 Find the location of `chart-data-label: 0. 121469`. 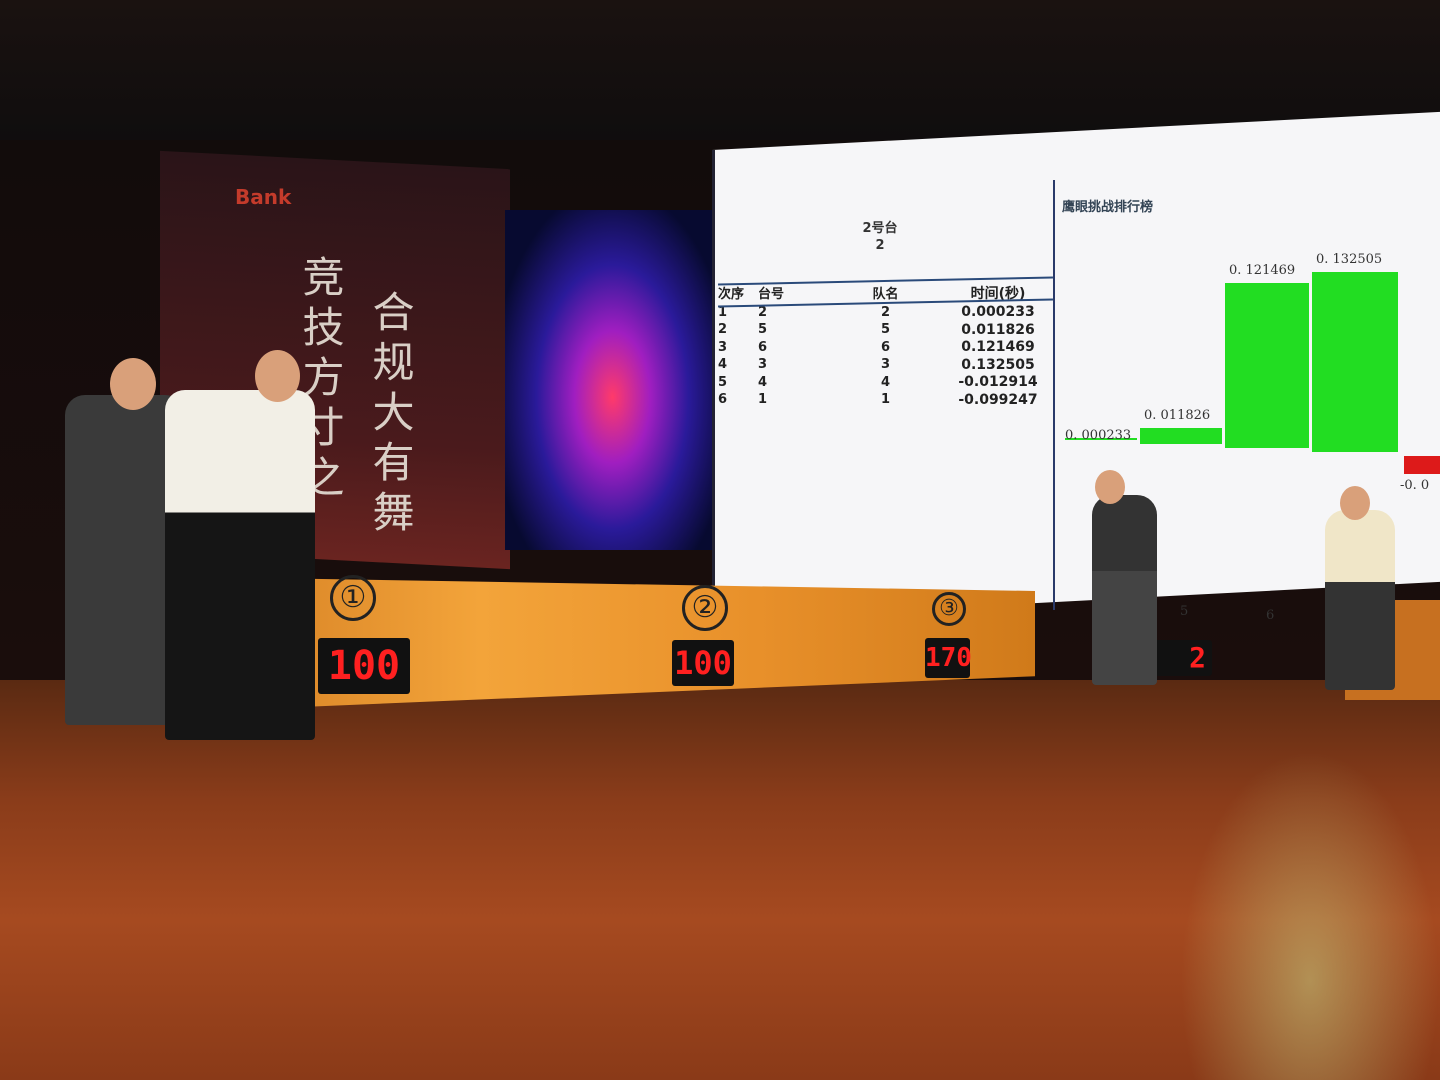

chart-data-label: 0. 121469 is located at coordinates (1262, 270).